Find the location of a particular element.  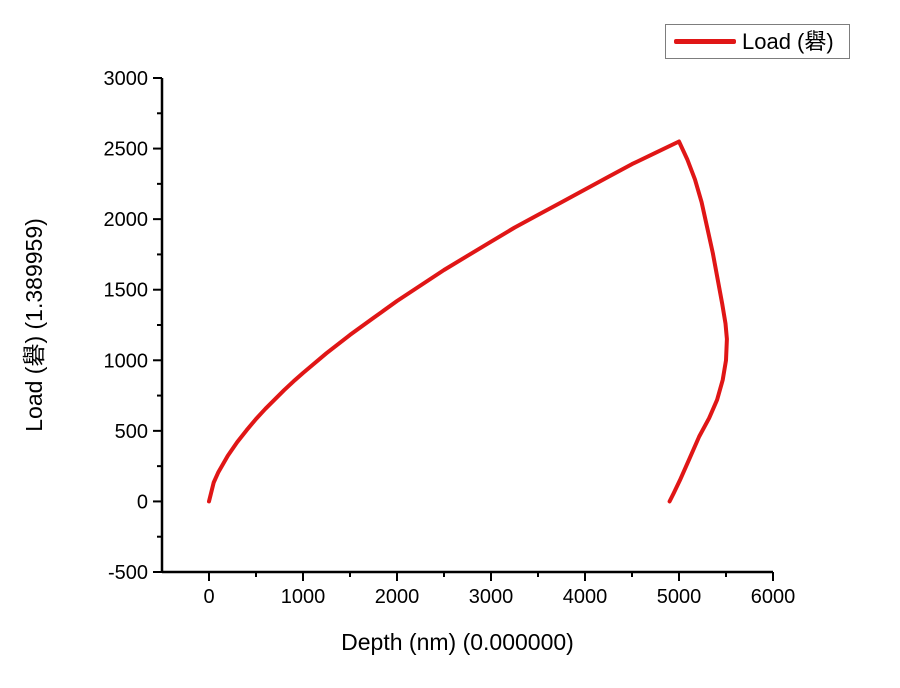

x-tick-label: 0 is located at coordinates (208, 597).